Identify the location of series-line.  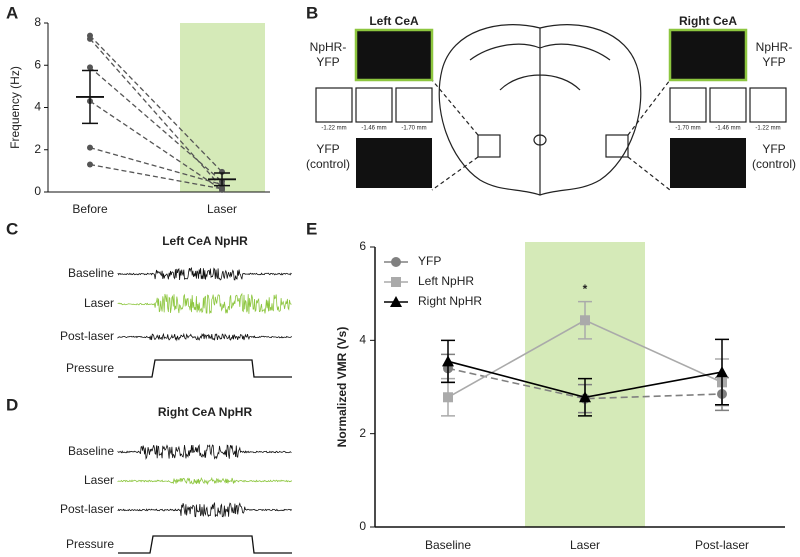
(585, 383).